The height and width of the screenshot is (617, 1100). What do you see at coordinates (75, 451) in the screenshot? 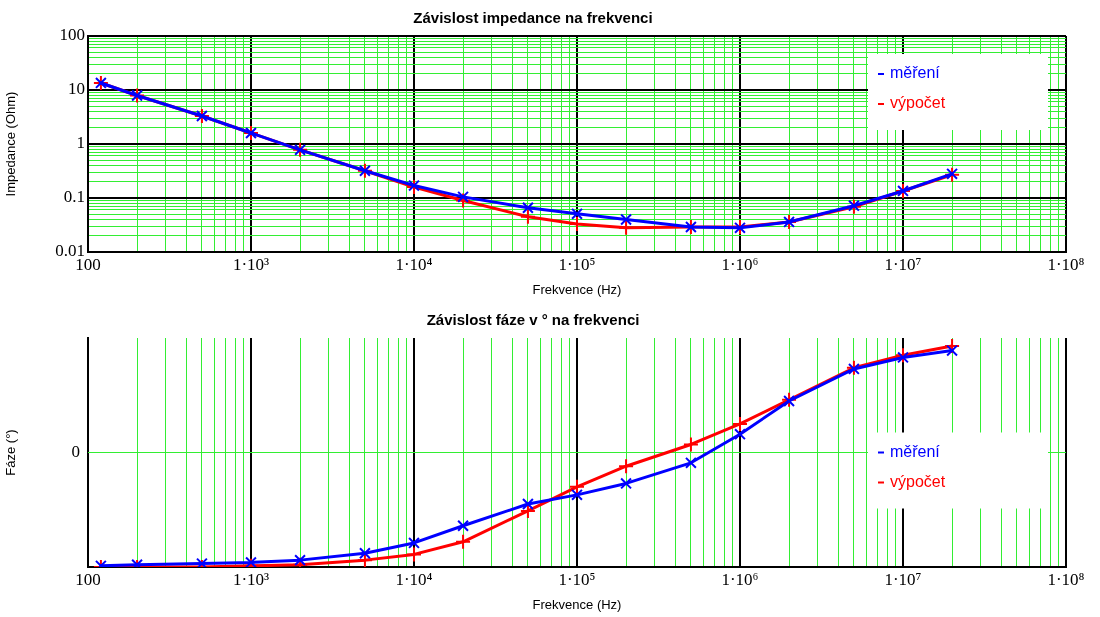
I see `ref-line-label: 0` at bounding box center [75, 451].